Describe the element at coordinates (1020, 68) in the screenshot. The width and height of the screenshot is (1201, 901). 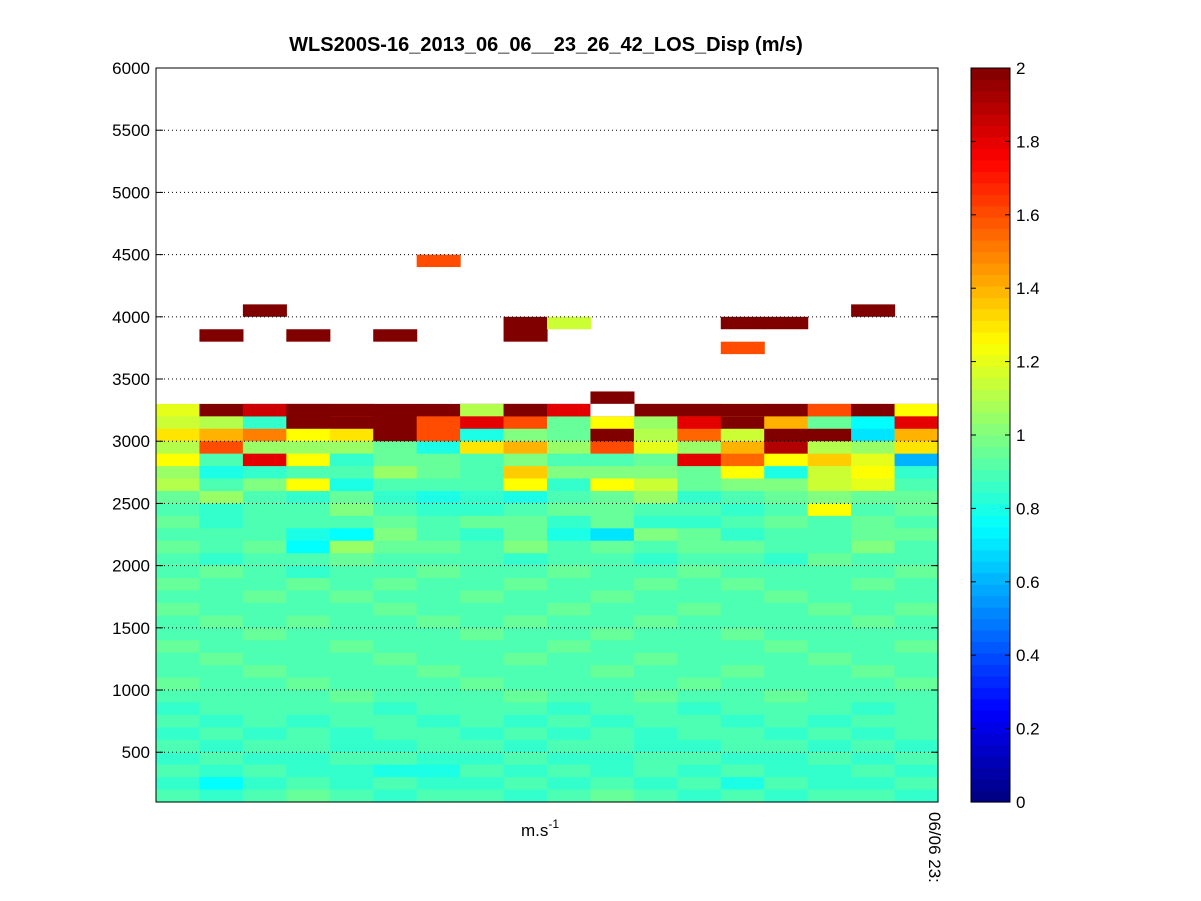
I see `colorbar-tick-label: 2` at that location.